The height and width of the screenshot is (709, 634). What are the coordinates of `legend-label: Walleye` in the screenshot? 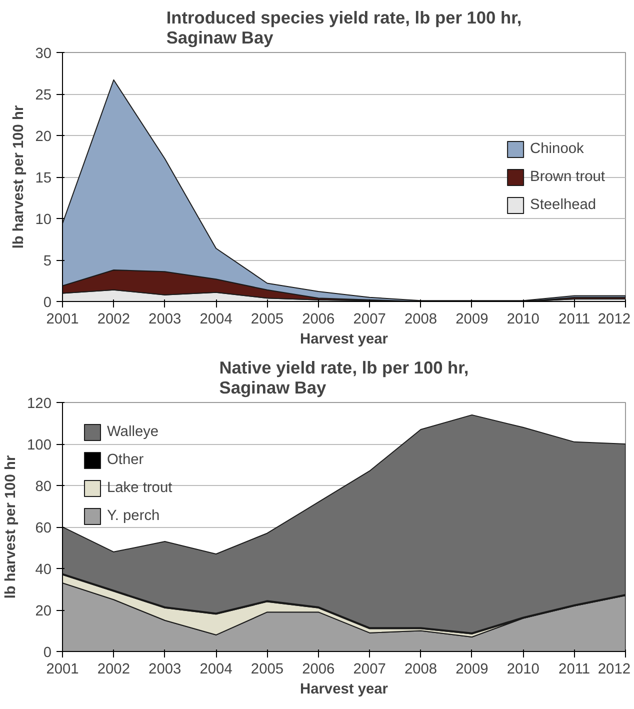 It's located at (133, 432).